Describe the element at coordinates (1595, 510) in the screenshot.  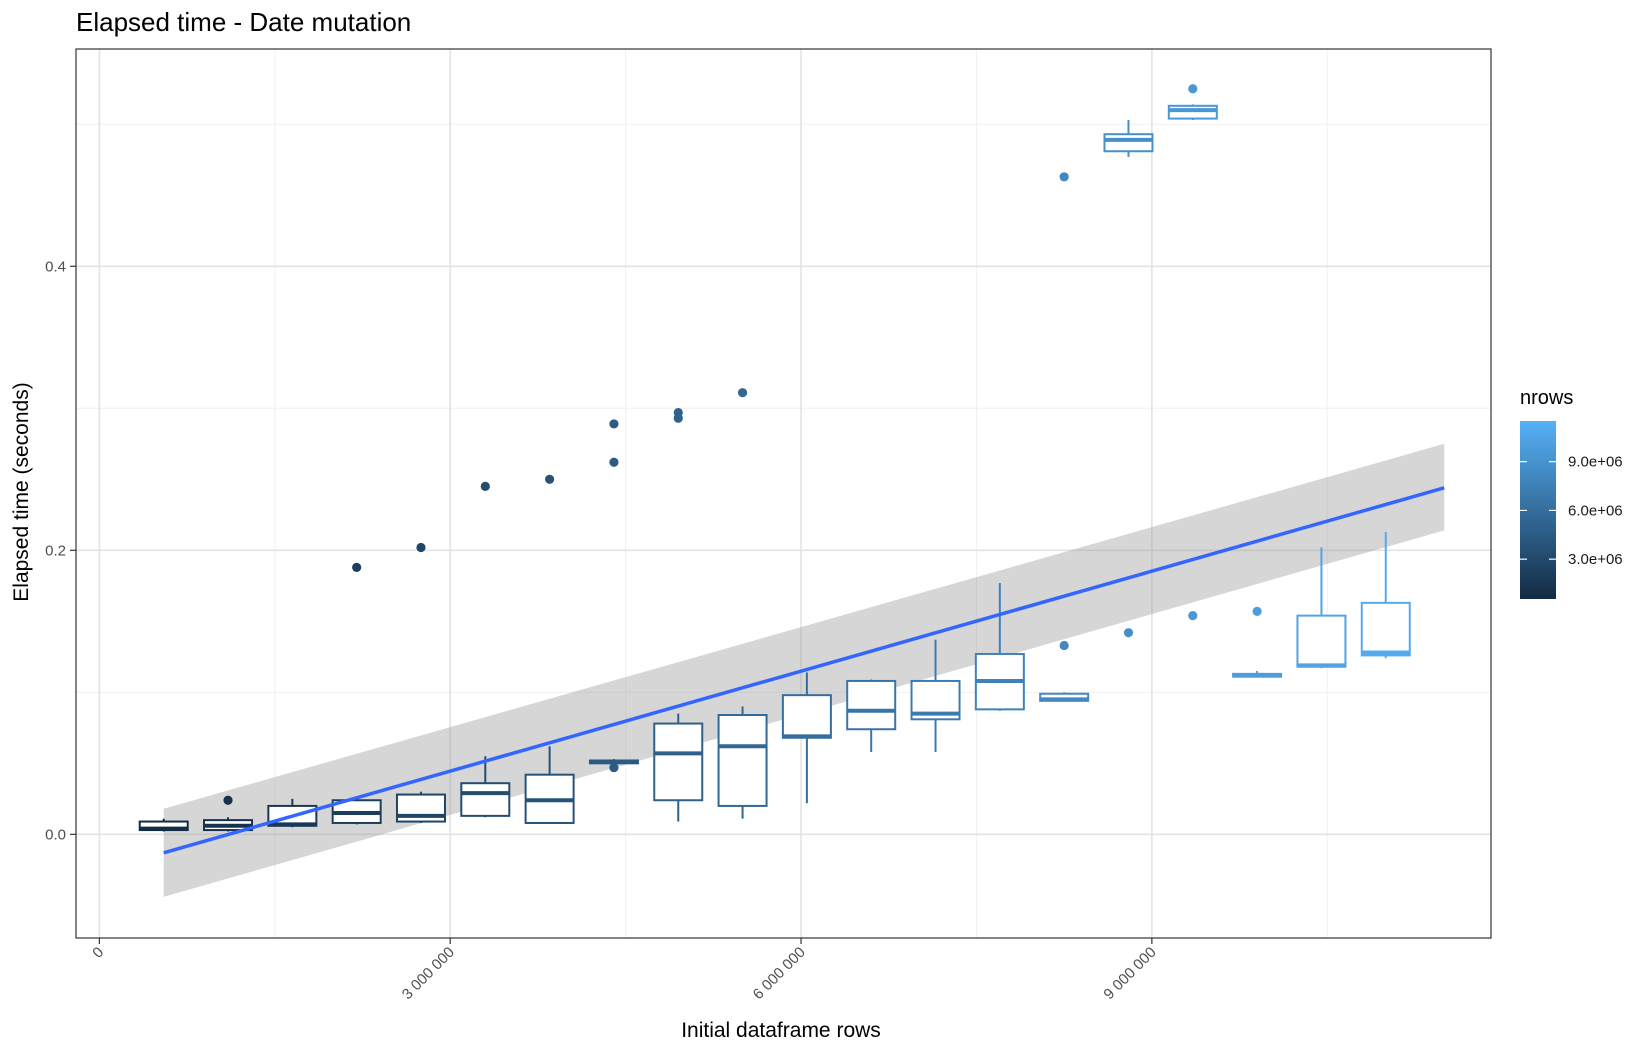
I see `legend-tick-label: 6.0e+06` at that location.